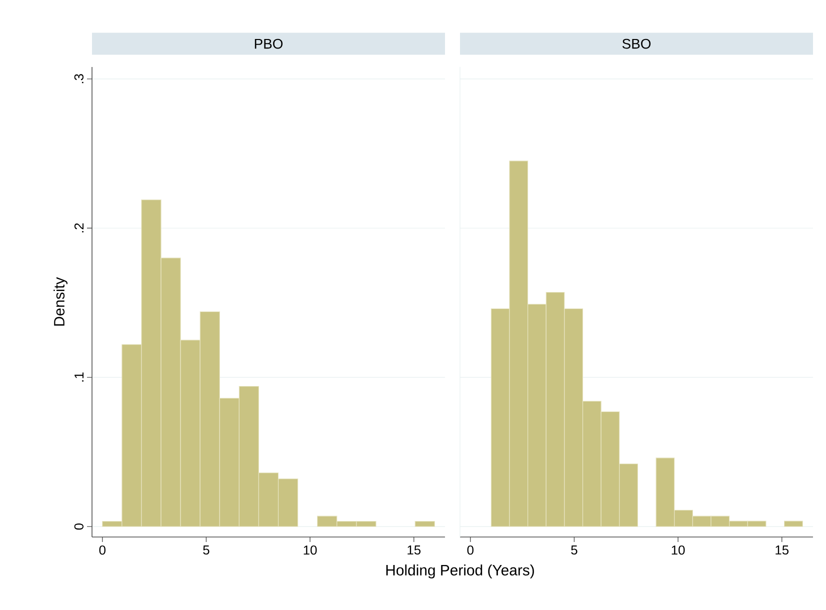 This screenshot has width=826, height=610. Describe the element at coordinates (268, 43) in the screenshot. I see `chart-title: PBO` at that location.